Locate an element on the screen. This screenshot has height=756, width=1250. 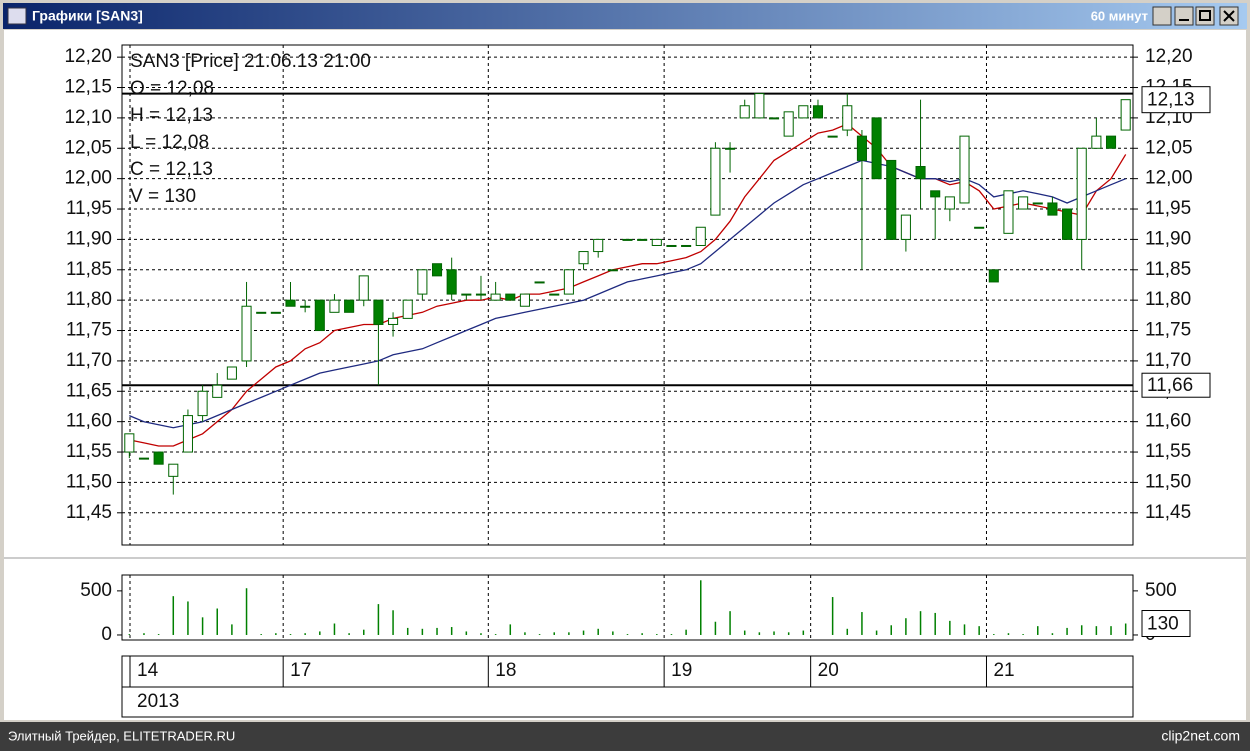
y-tick-label: 12,00 is located at coordinates (88, 178).